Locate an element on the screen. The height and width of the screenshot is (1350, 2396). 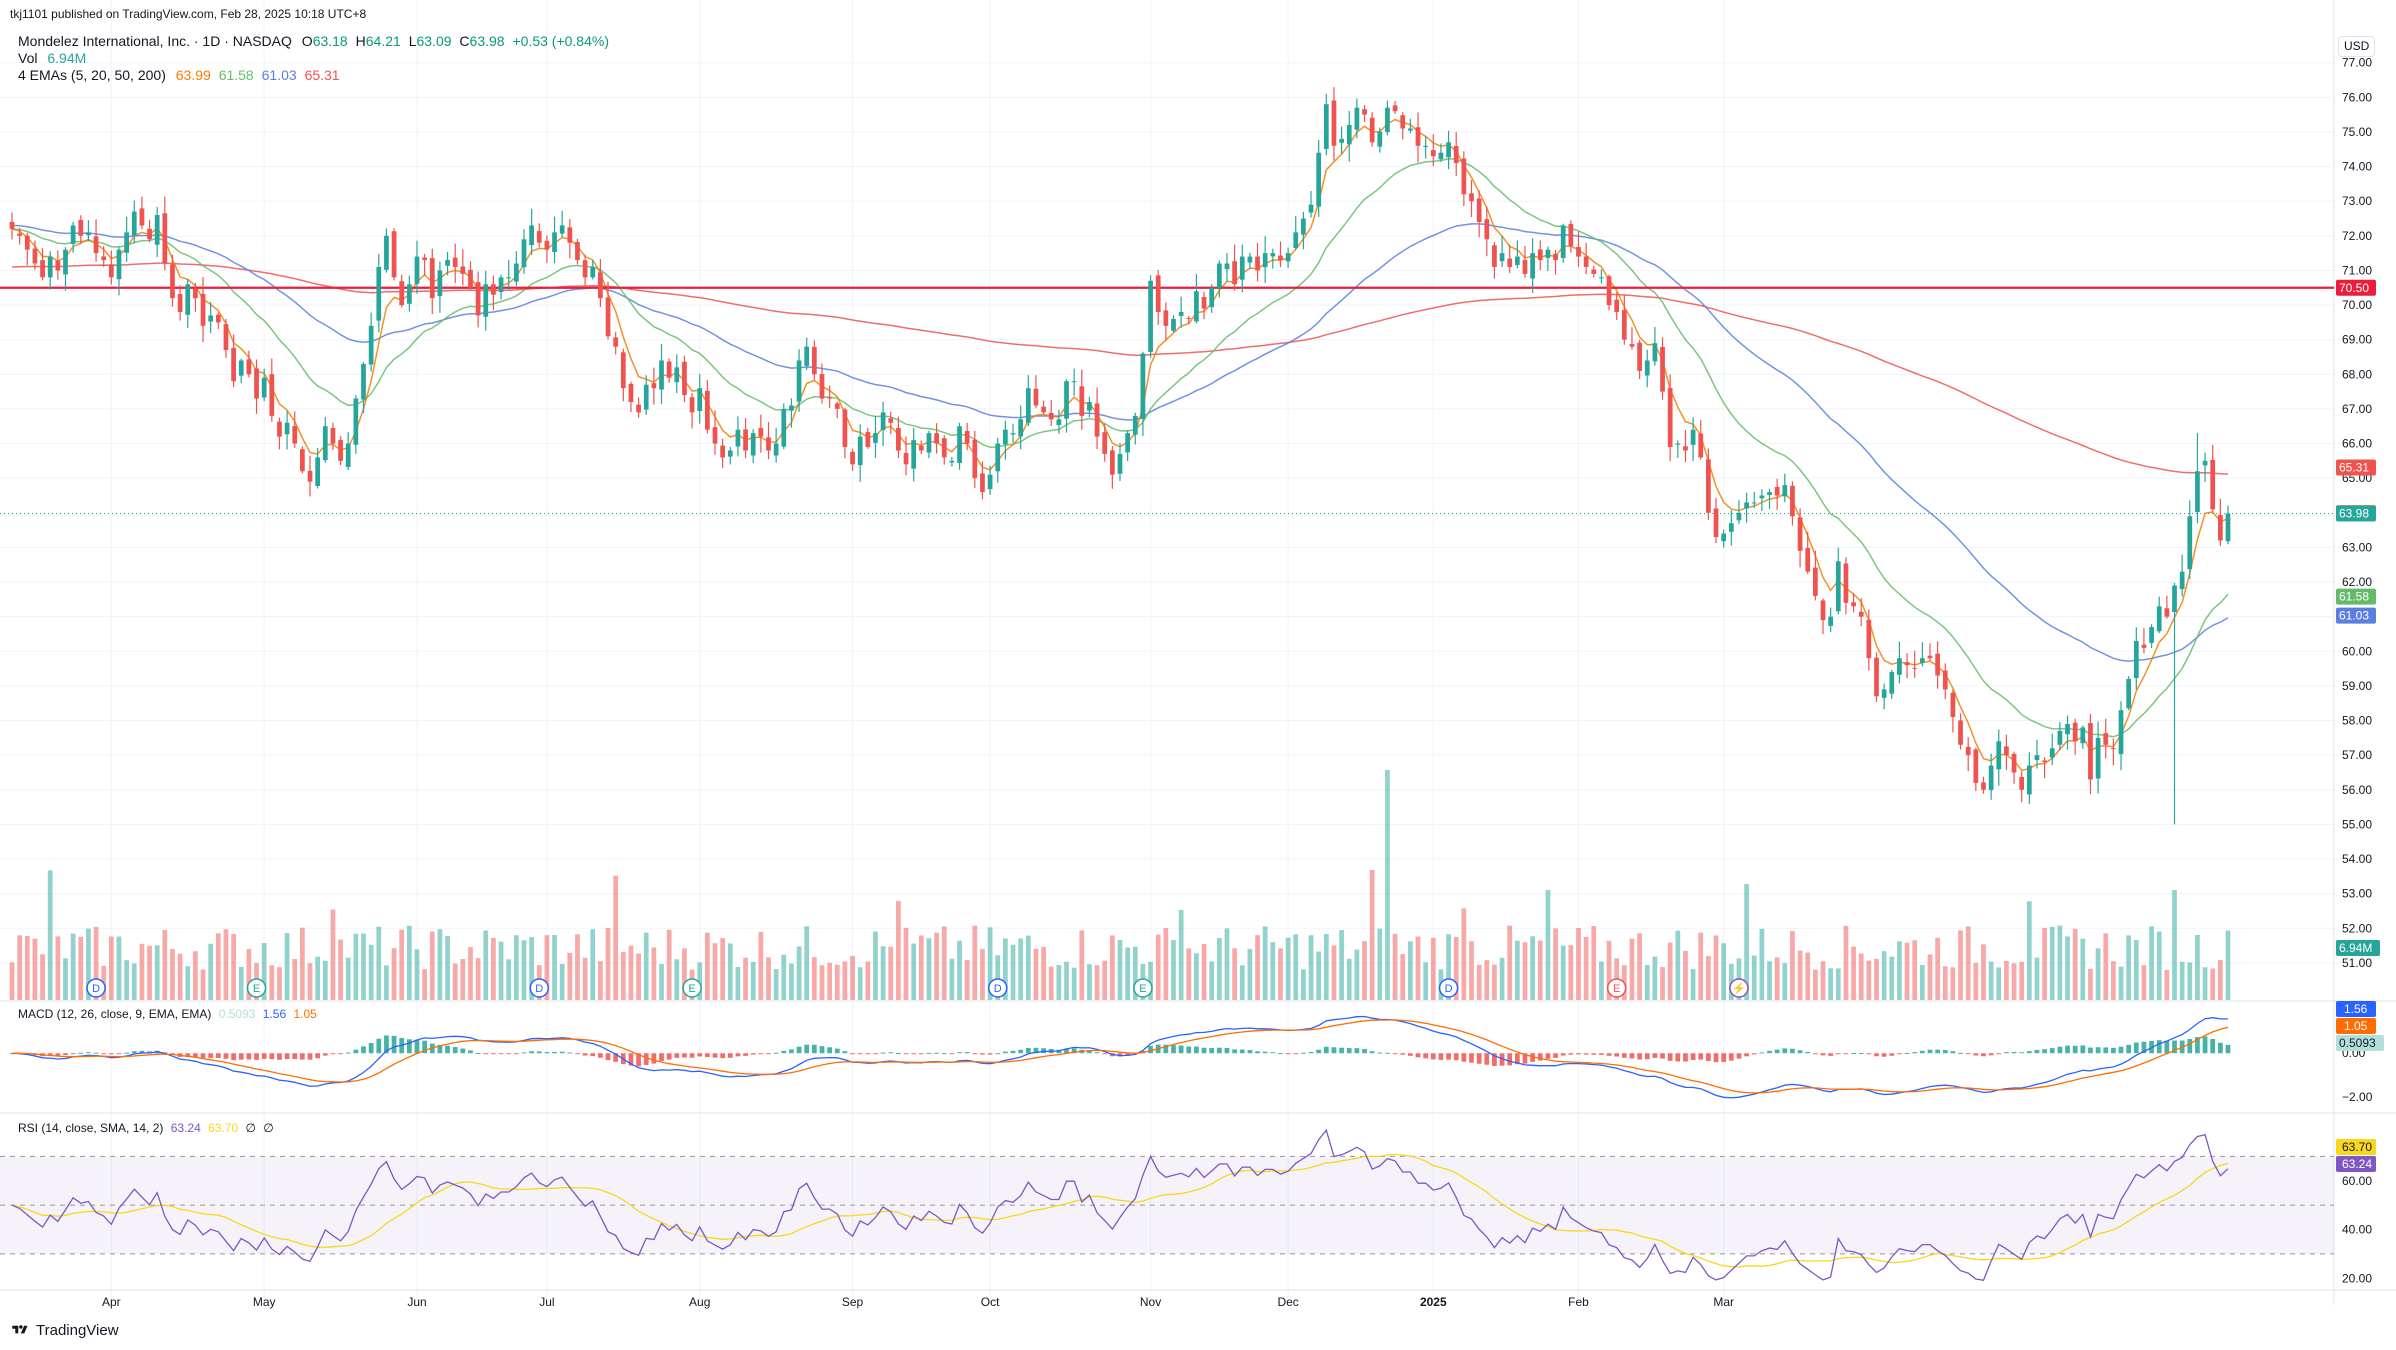
macd-signal-value: 1.05 is located at coordinates (305, 1014).